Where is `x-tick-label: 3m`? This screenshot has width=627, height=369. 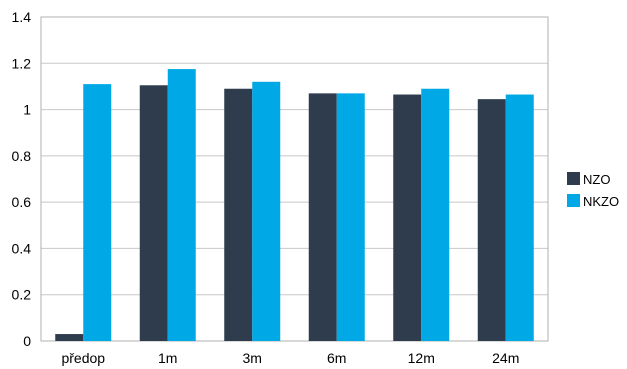
x-tick-label: 3m is located at coordinates (252, 358).